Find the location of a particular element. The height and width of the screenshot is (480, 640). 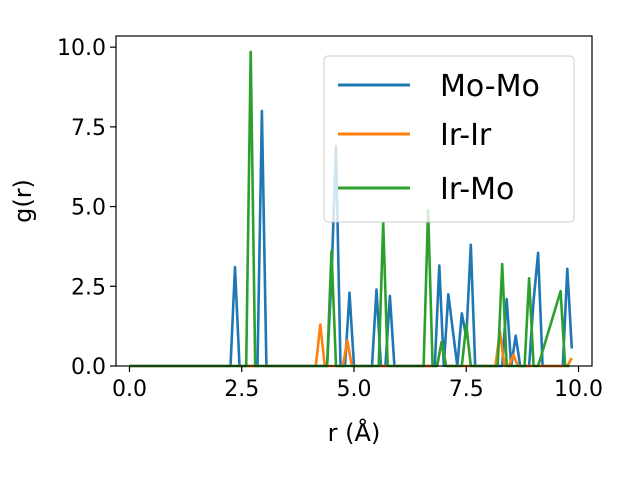

legend-label-ir-mo: Ir-Mo is located at coordinates (477, 189).